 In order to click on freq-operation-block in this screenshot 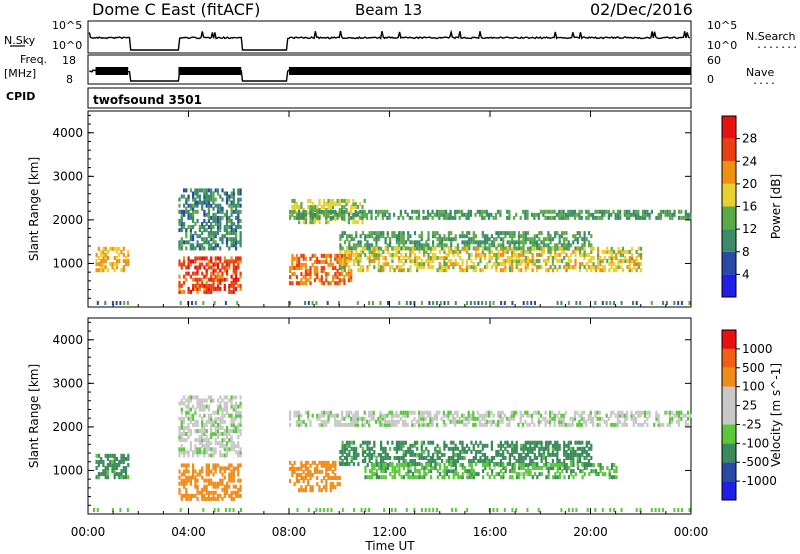, I will do `click(210, 71)`.